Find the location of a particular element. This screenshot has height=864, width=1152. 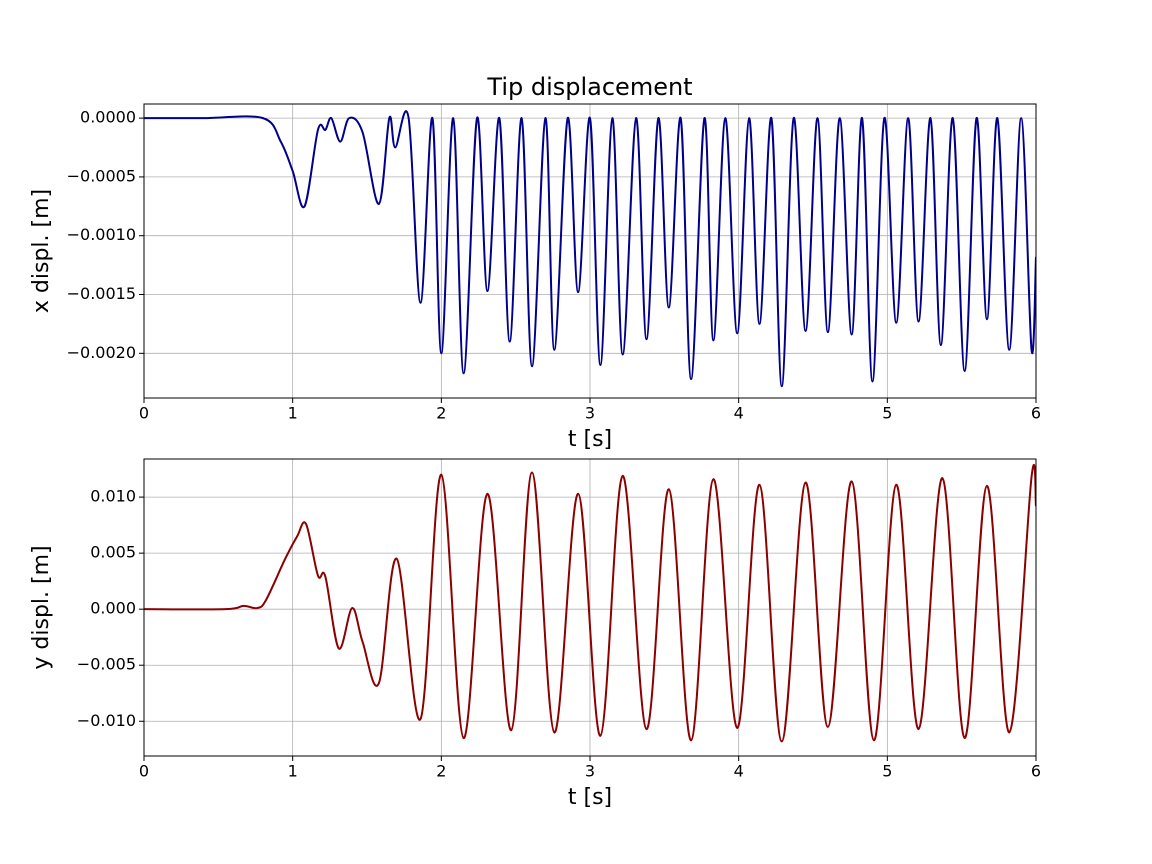

y-tick-label: 0.000 is located at coordinates (113, 608).